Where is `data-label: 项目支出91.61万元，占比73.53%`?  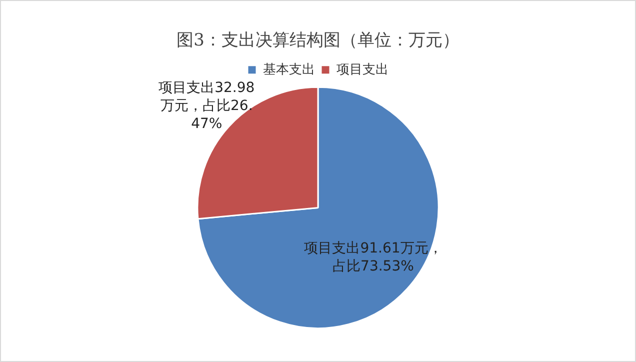 data-label: 项目支出91.61万元，占比73.53% is located at coordinates (373, 257).